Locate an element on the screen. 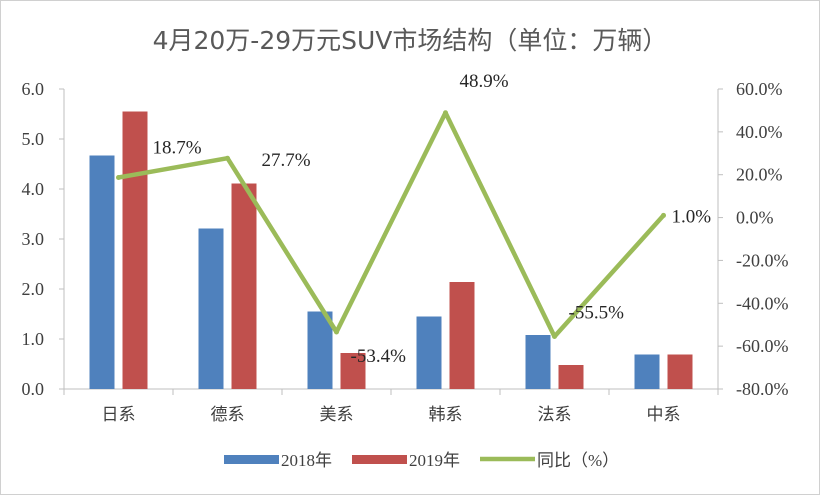 The height and width of the screenshot is (495, 820). legend-label: 2019年 is located at coordinates (434, 460).